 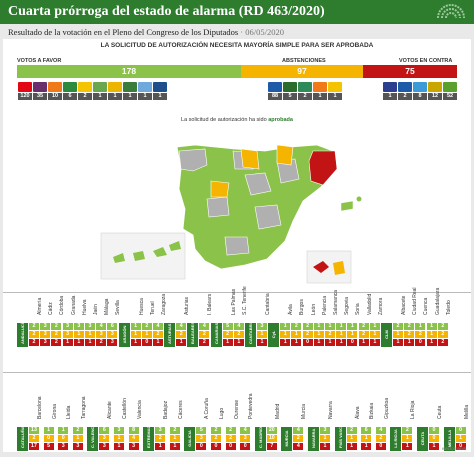 I want to click on bng-logo, so click(x=145, y=87).